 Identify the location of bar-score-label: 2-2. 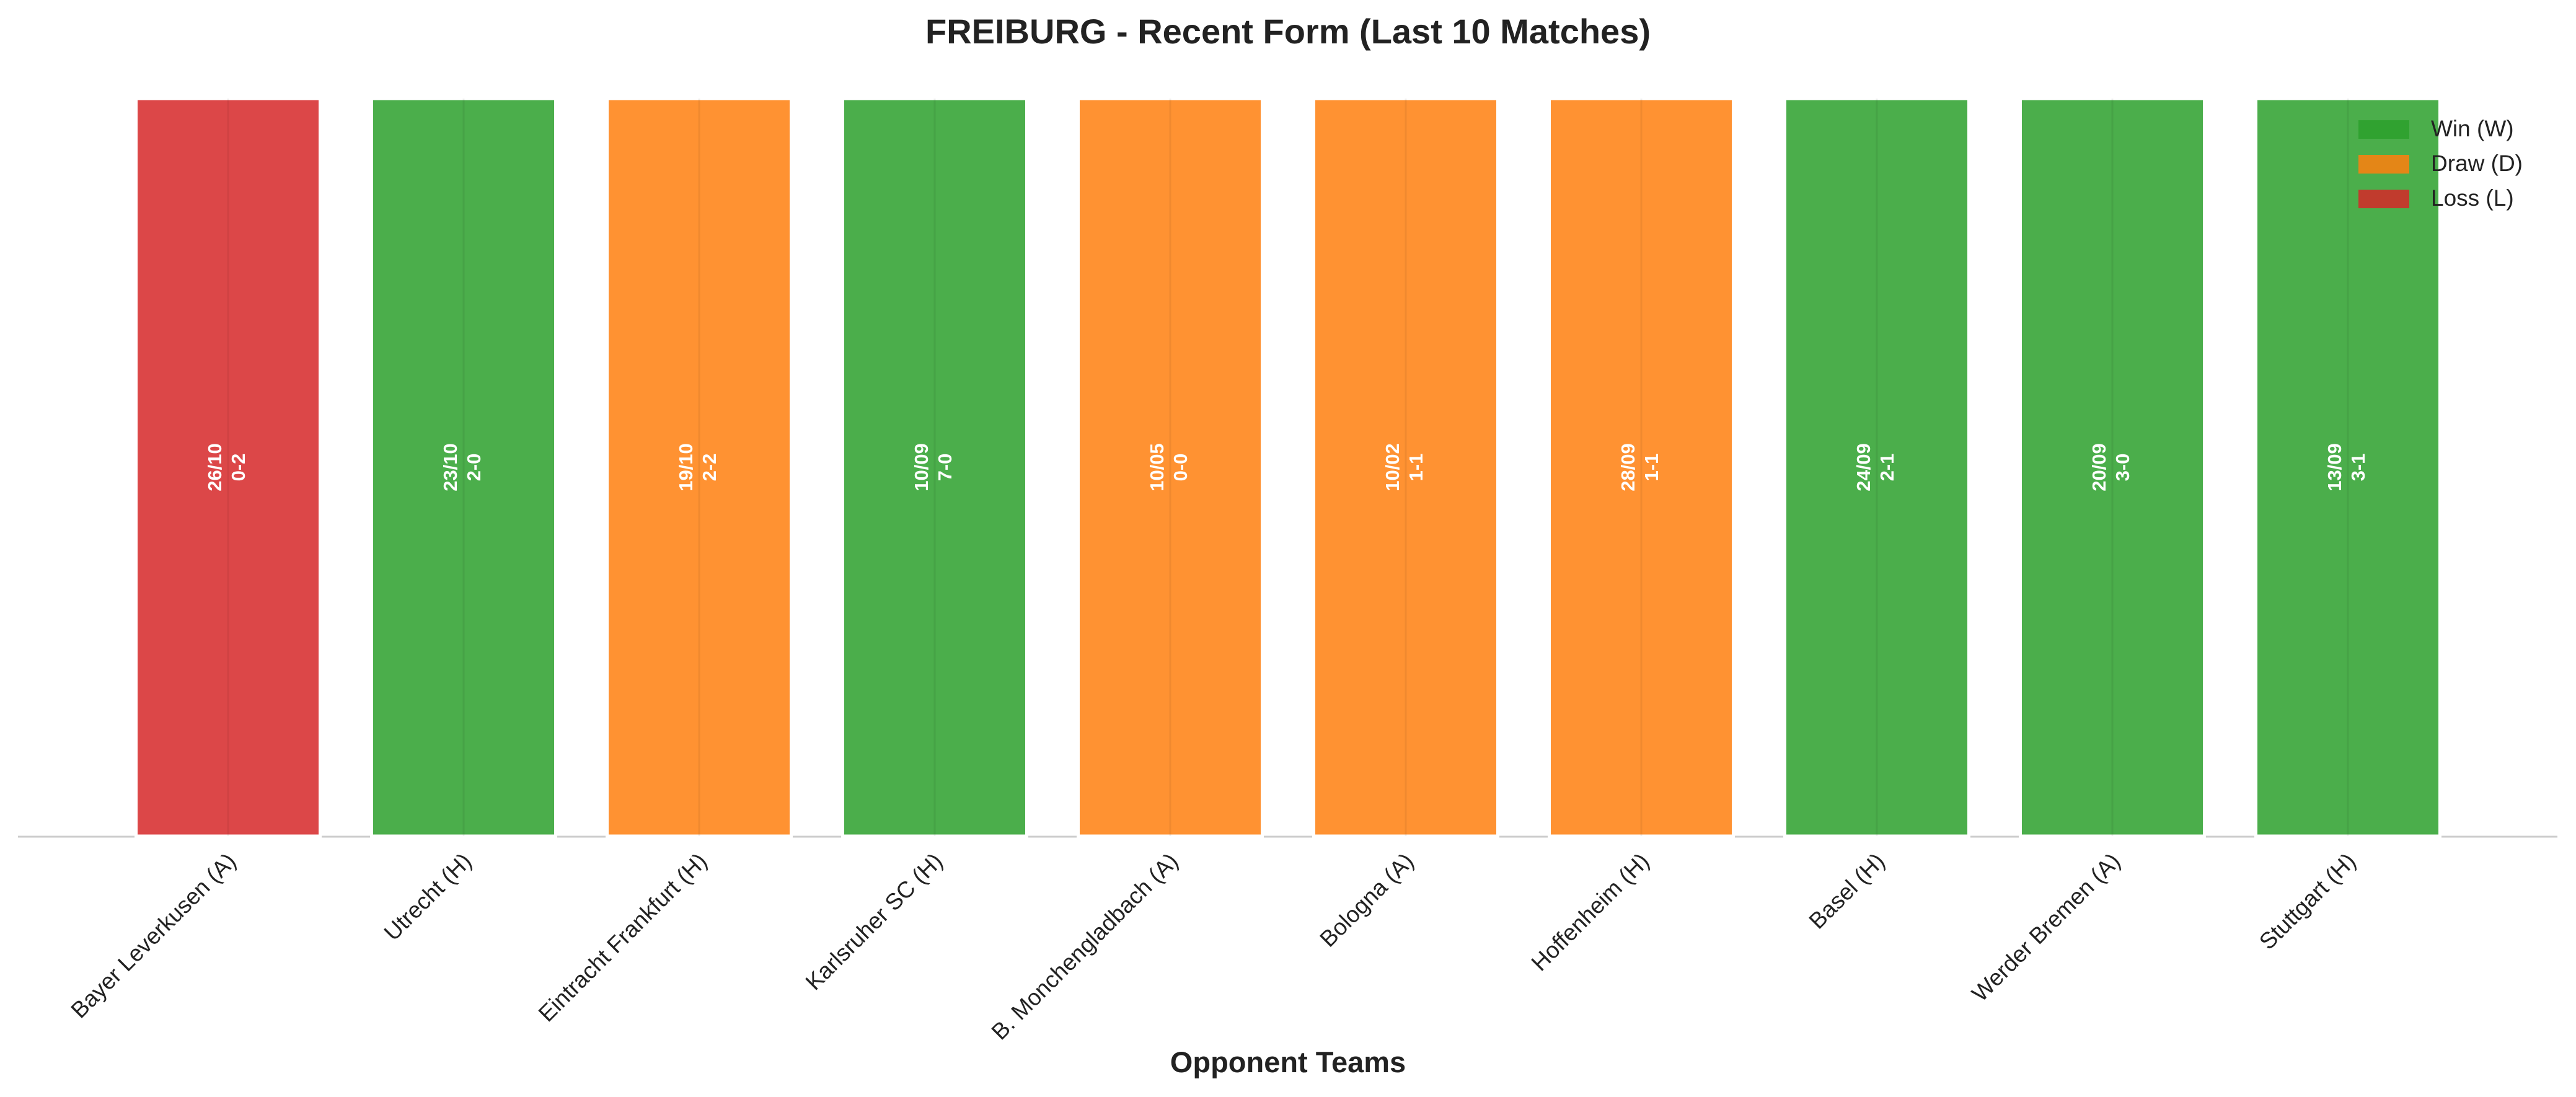
(709, 468).